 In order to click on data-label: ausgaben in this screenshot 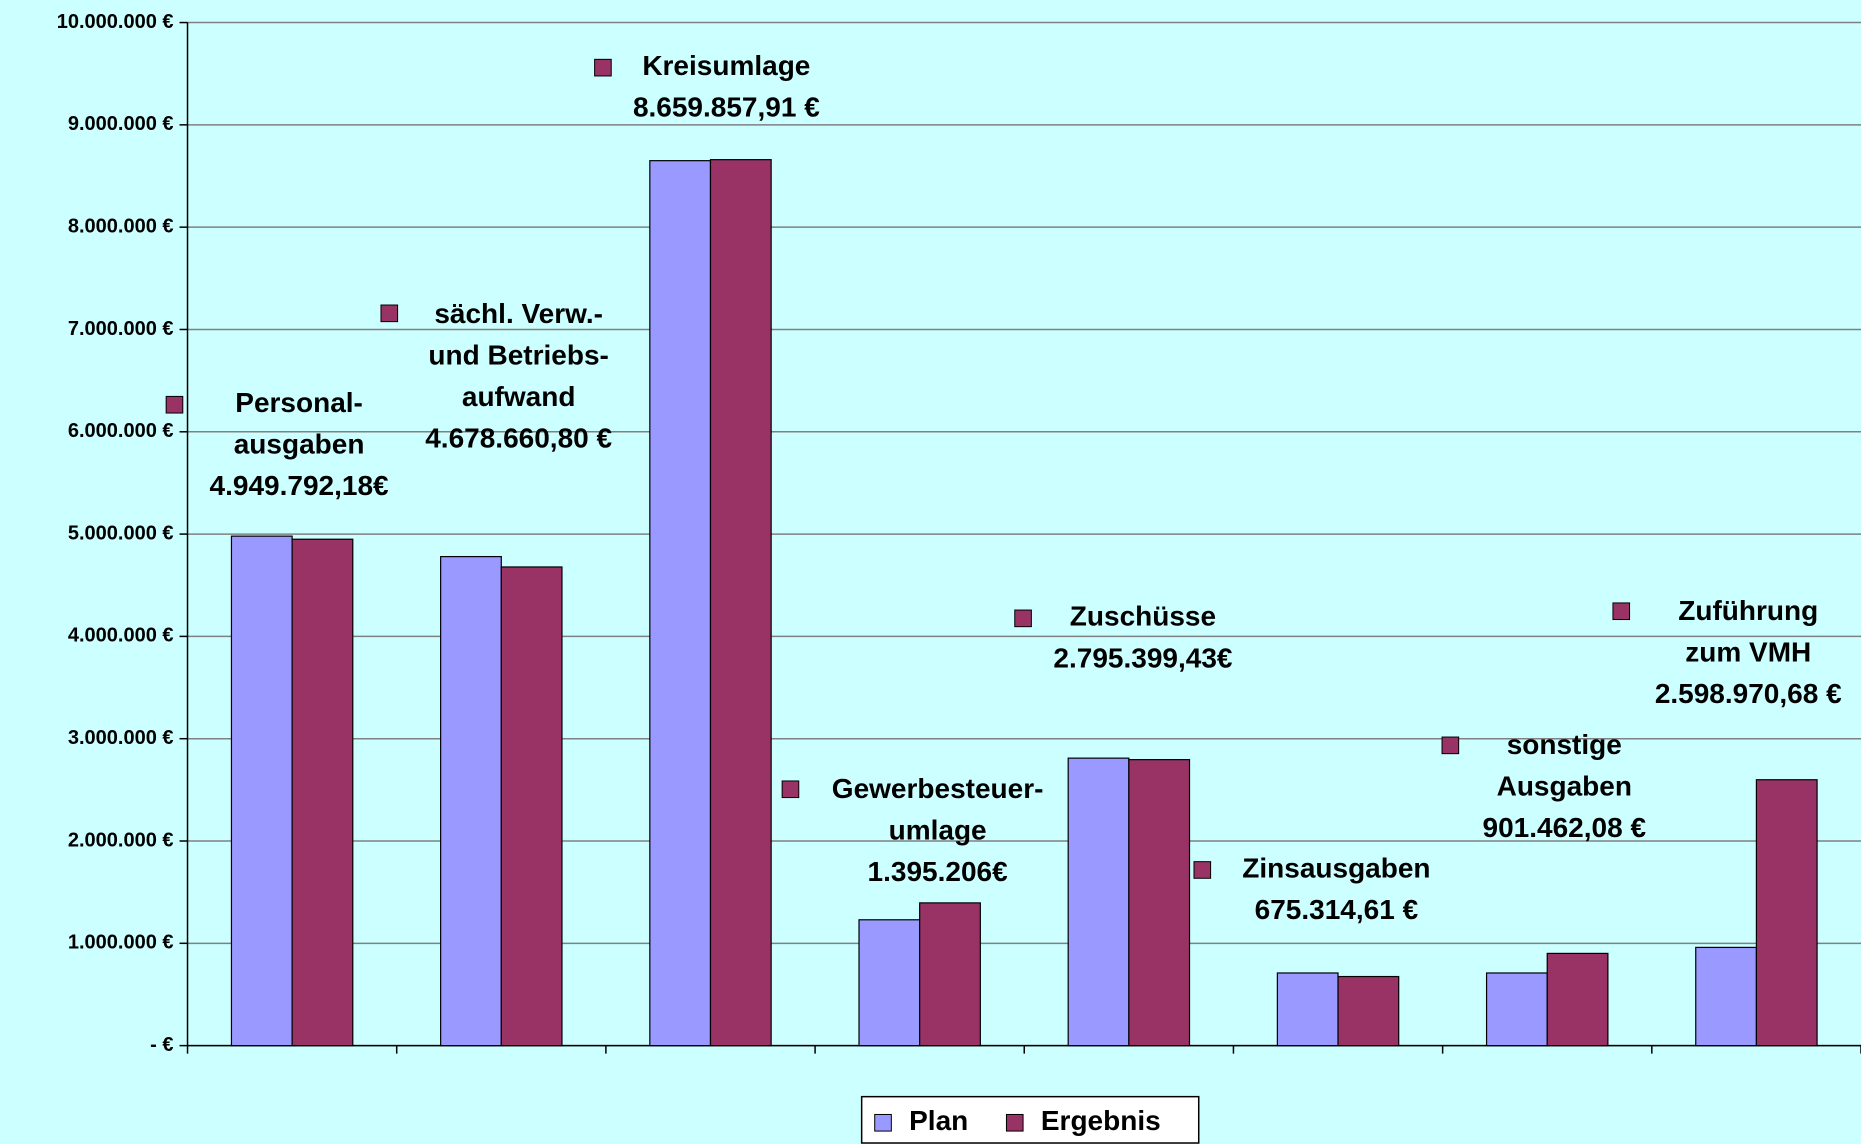, I will do `click(299, 444)`.